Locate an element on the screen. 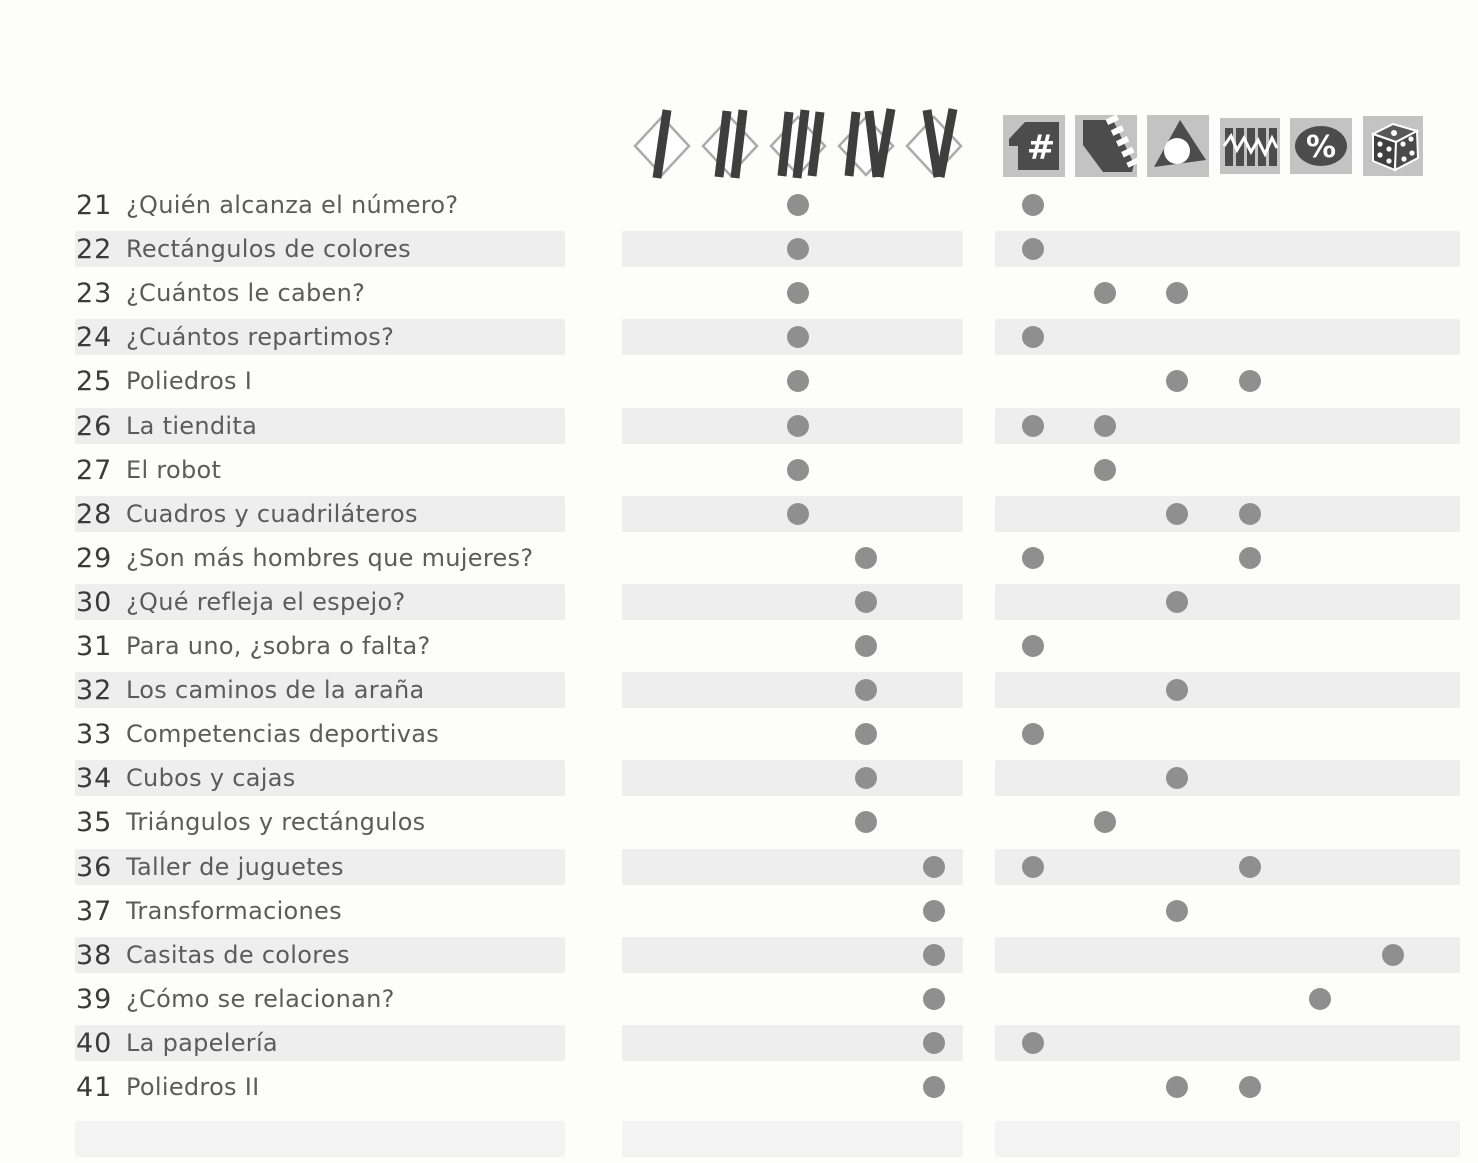 The width and height of the screenshot is (1478, 1163). lesson-title: La papelería is located at coordinates (202, 1043).